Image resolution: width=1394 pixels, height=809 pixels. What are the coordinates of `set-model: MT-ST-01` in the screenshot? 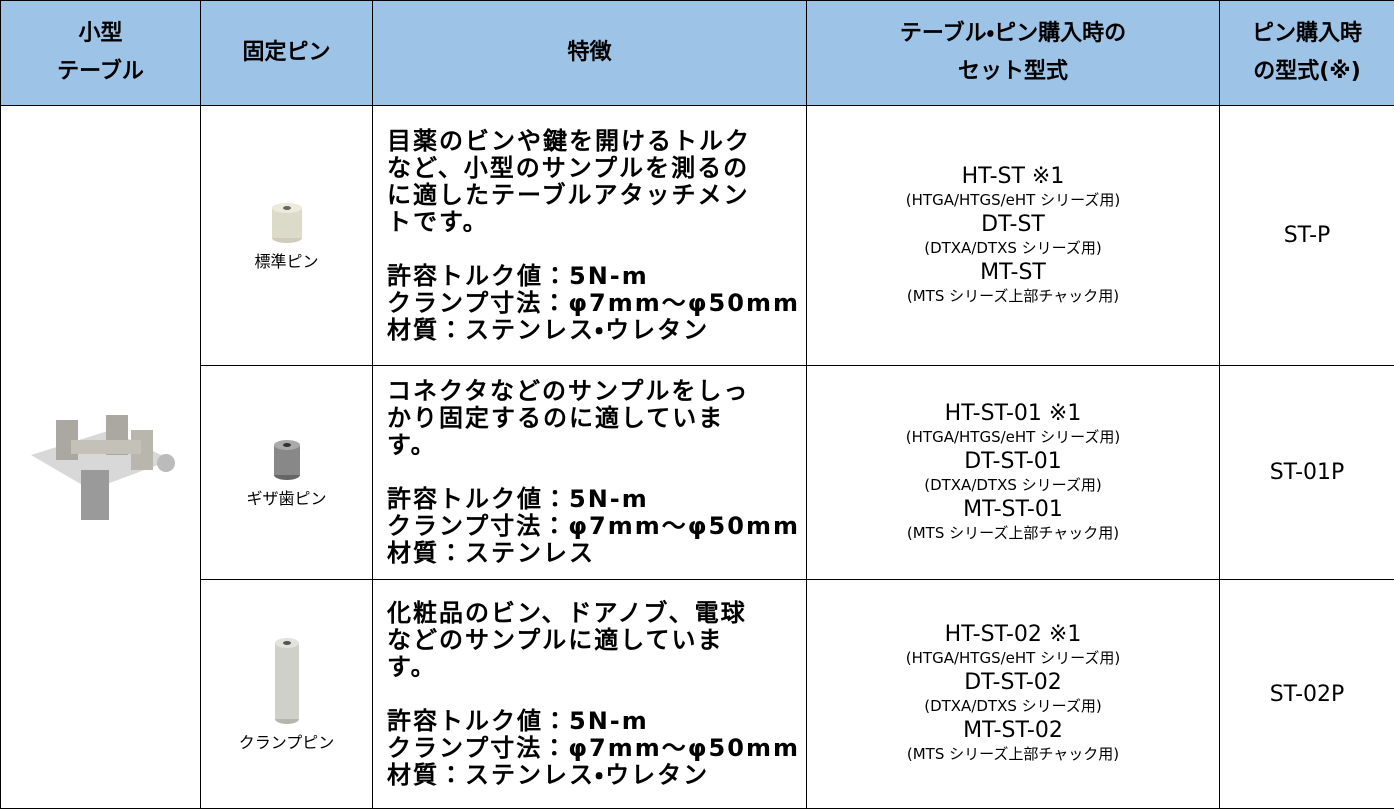 It's located at (1013, 509).